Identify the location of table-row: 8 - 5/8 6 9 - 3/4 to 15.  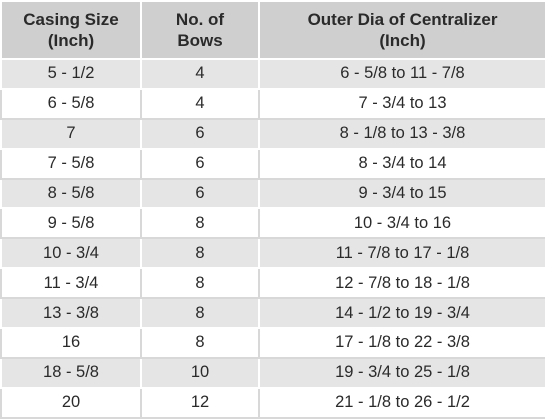
(272, 193).